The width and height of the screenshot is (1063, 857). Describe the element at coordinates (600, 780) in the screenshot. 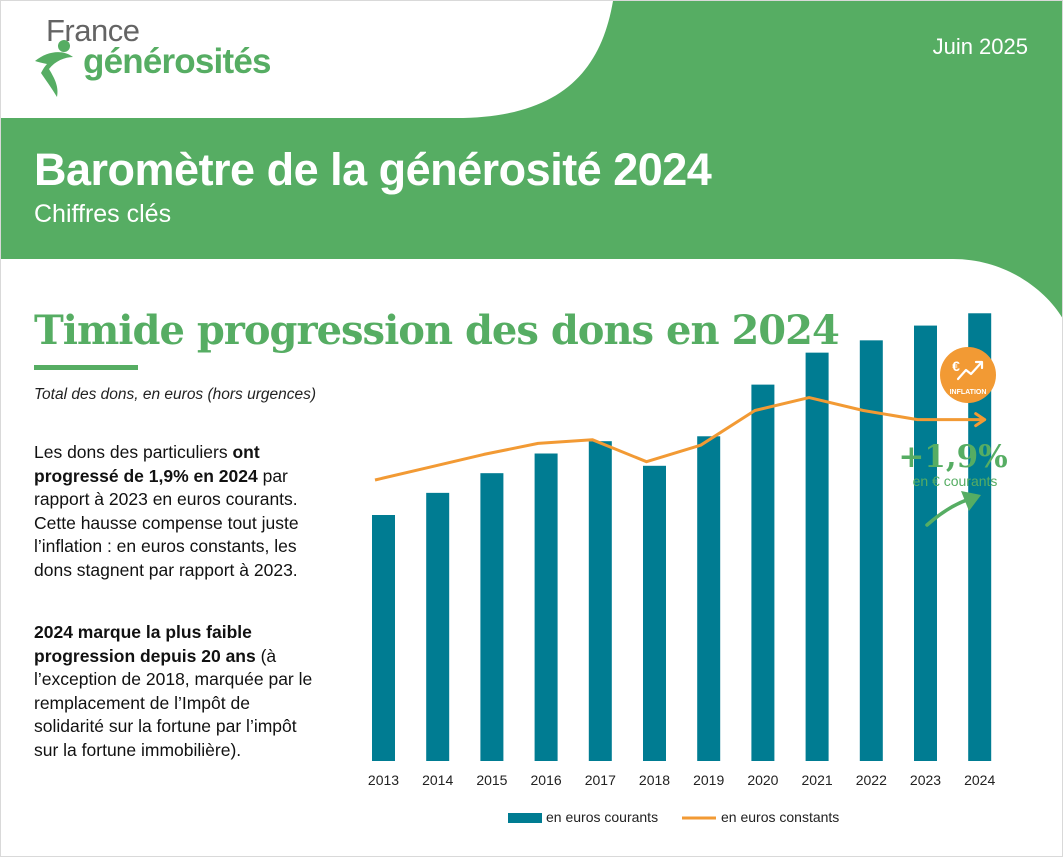

I see `x-tick-2017: 2017` at that location.